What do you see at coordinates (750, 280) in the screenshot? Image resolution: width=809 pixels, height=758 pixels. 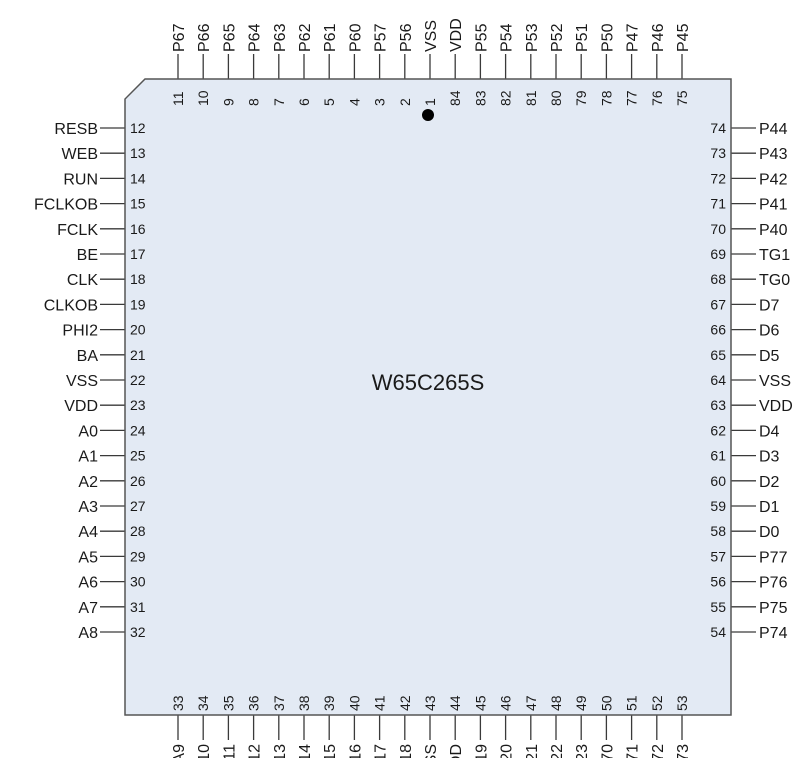 I see `pin-right-68: 68 TG0` at bounding box center [750, 280].